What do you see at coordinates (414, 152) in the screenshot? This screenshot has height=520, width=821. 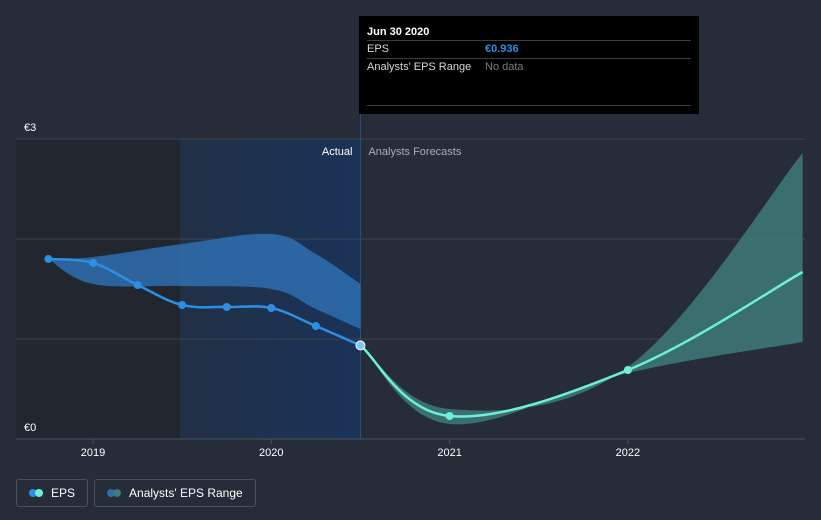 I see `region-label-forecast: Analysts Forecasts` at bounding box center [414, 152].